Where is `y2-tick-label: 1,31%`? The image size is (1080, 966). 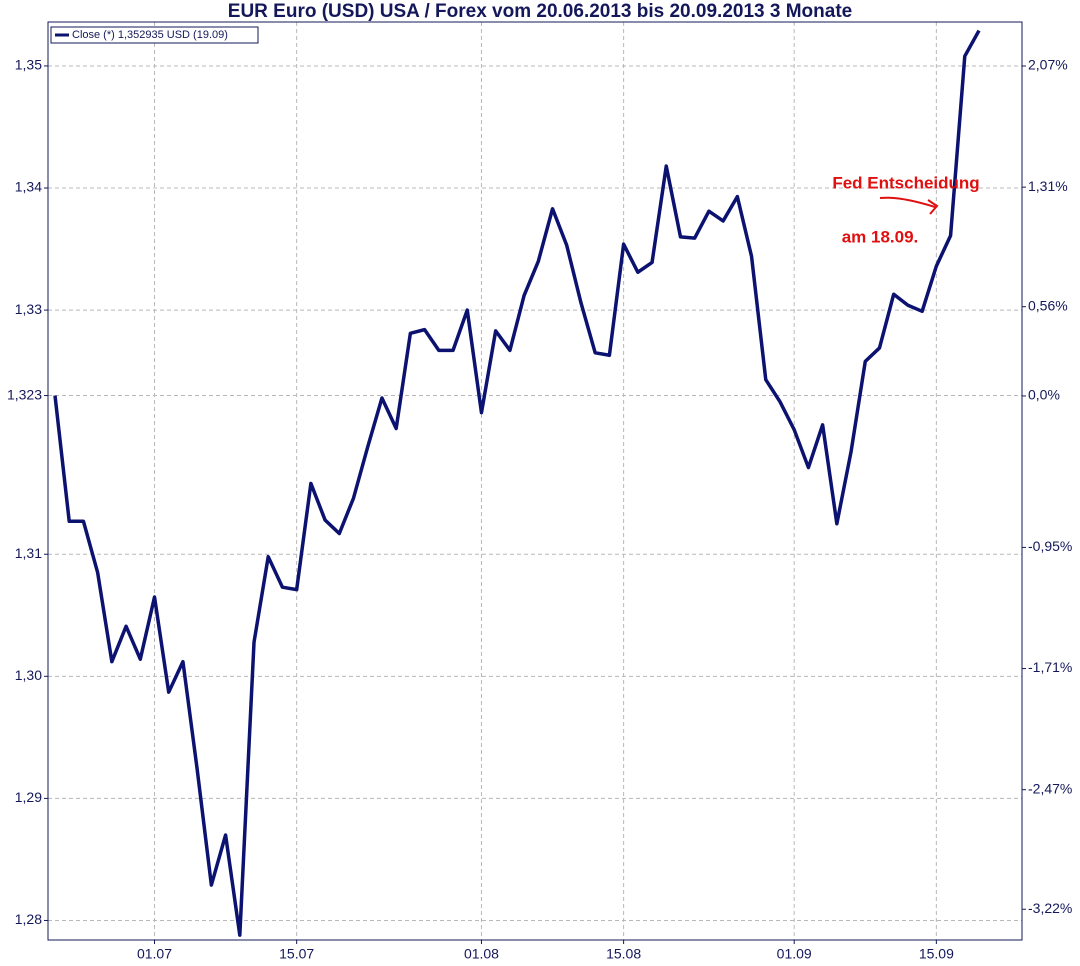
y2-tick-label: 1,31% is located at coordinates (1048, 186).